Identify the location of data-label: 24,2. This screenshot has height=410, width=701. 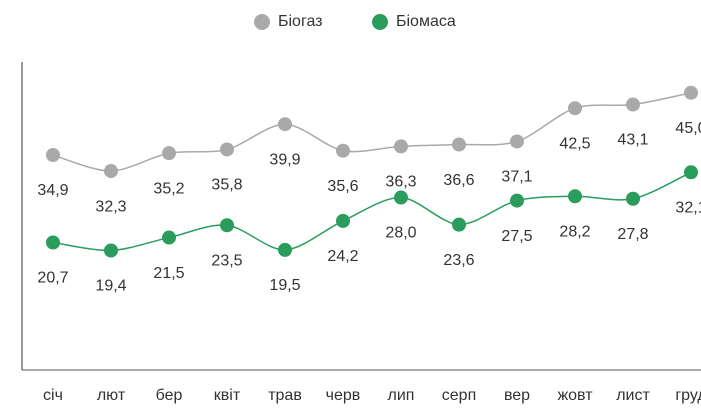
(342, 256).